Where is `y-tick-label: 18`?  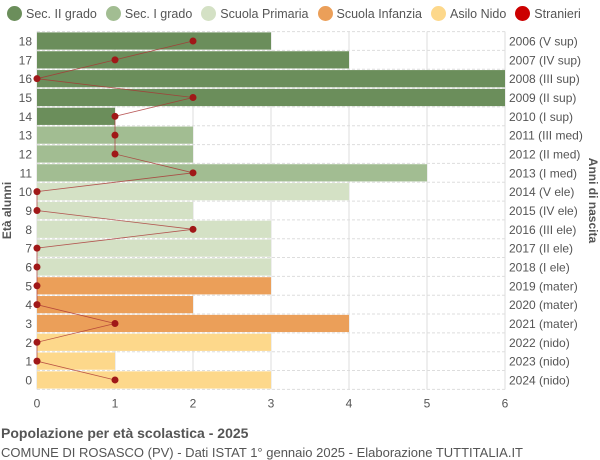
y-tick-label: 18 is located at coordinates (26, 42).